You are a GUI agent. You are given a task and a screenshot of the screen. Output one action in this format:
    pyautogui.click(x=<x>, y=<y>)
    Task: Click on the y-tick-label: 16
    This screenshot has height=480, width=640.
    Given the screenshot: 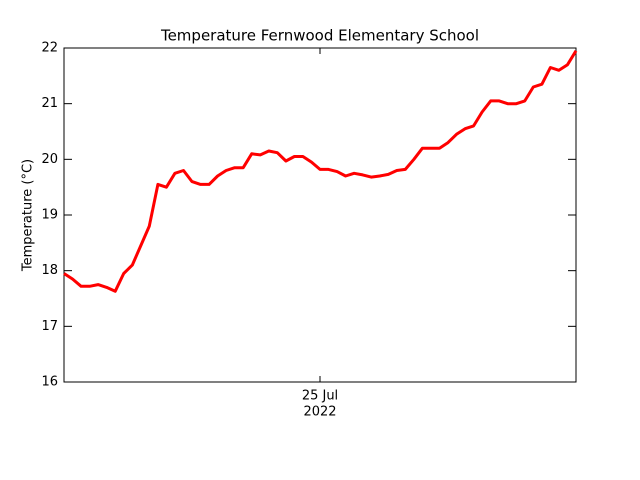 What is the action you would take?
    pyautogui.click(x=49, y=382)
    